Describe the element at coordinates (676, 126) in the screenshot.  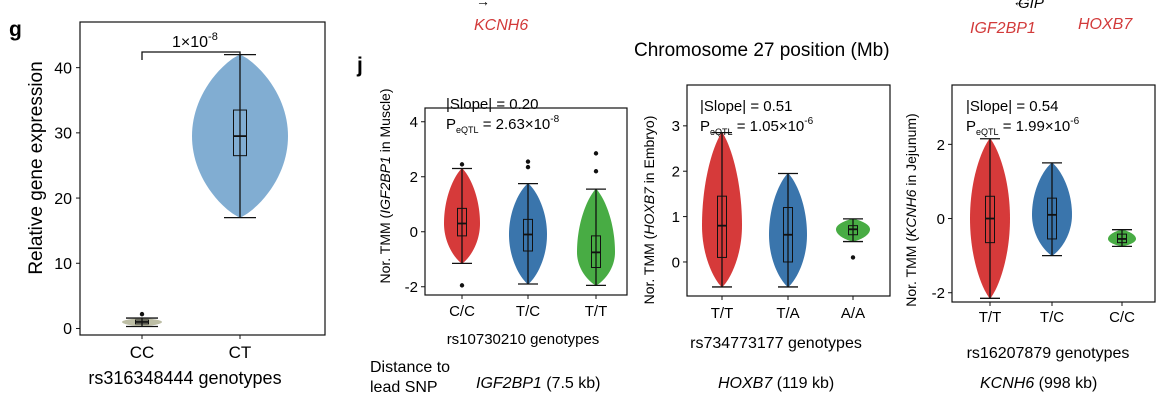
I see `y-tick-label: 3` at that location.